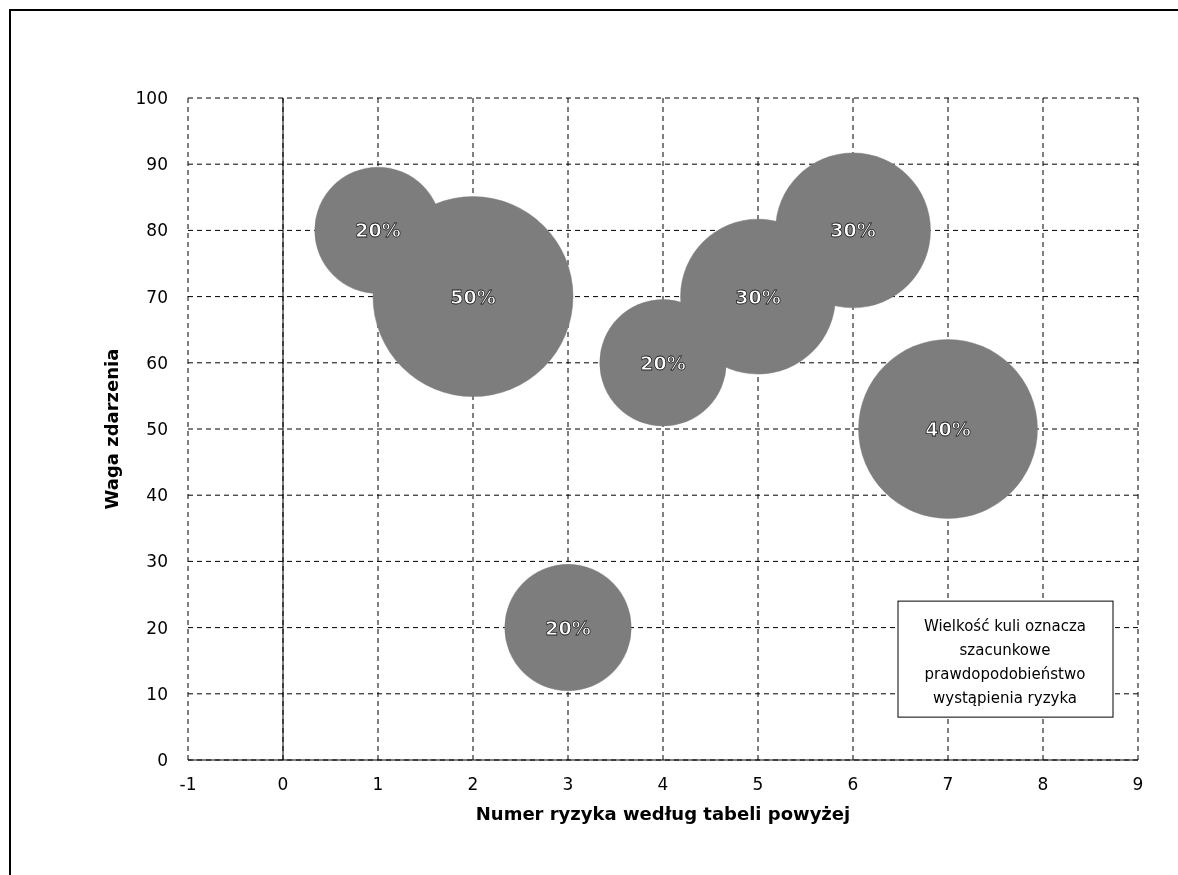 The height and width of the screenshot is (875, 1178). What do you see at coordinates (1138, 784) in the screenshot?
I see `x-tick-label: 9` at bounding box center [1138, 784].